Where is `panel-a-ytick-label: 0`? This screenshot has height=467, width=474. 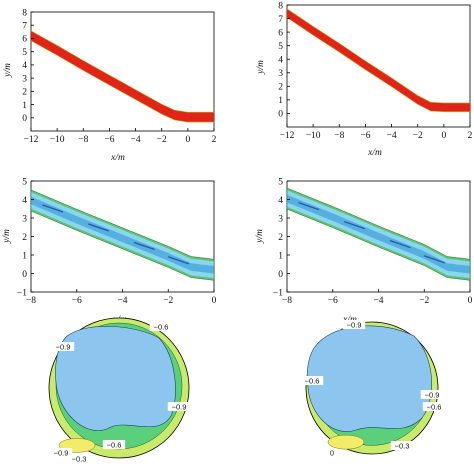
panel-a-ytick-label: 0 is located at coordinates (24, 119).